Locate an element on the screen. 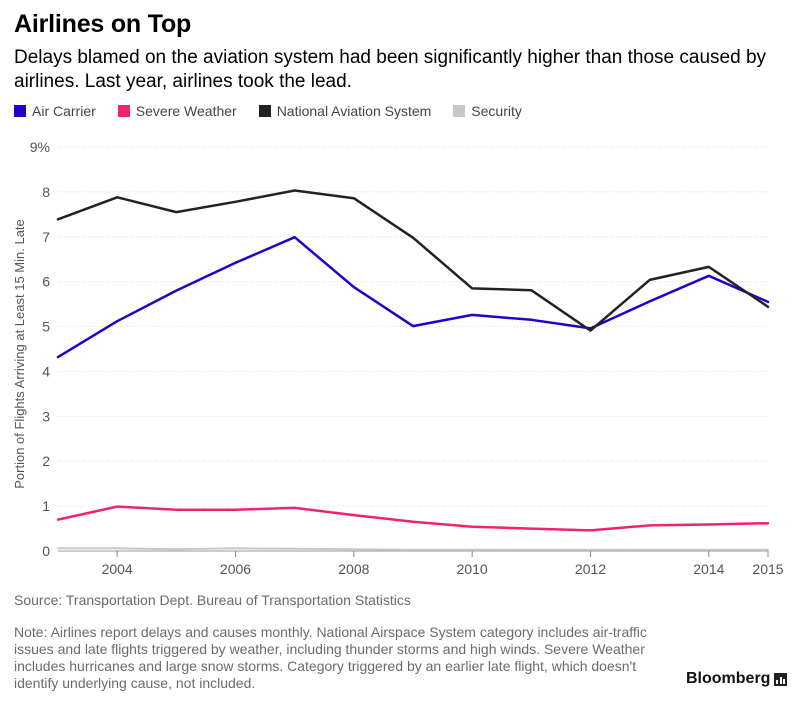 The width and height of the screenshot is (800, 708). y-tick-label: 8 is located at coordinates (46, 192).